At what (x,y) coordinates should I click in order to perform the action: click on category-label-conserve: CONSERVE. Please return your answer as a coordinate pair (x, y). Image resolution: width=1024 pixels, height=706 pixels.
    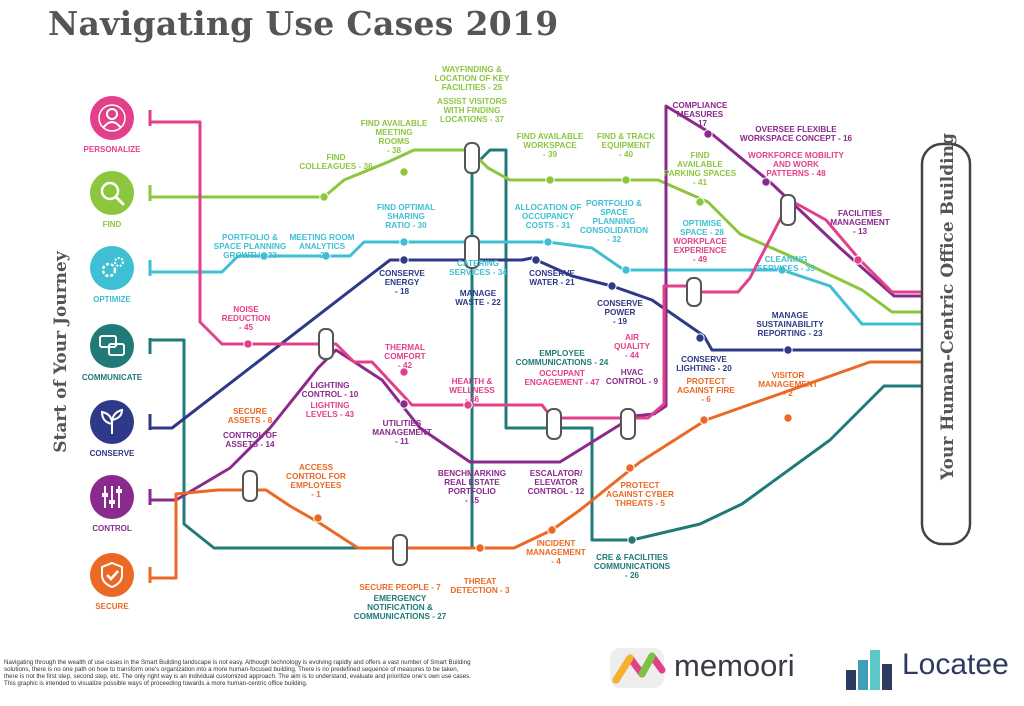
    Looking at the image, I should click on (112, 453).